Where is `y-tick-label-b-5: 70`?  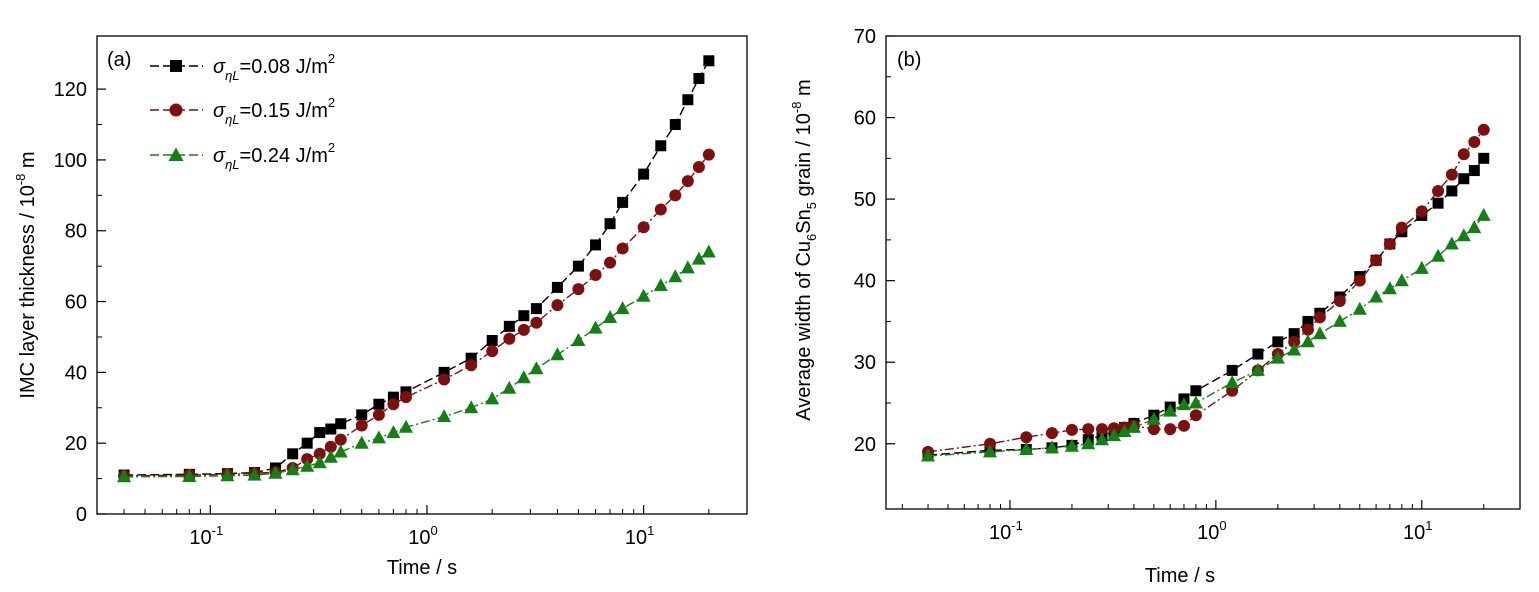
y-tick-label-b-5: 70 is located at coordinates (865, 37).